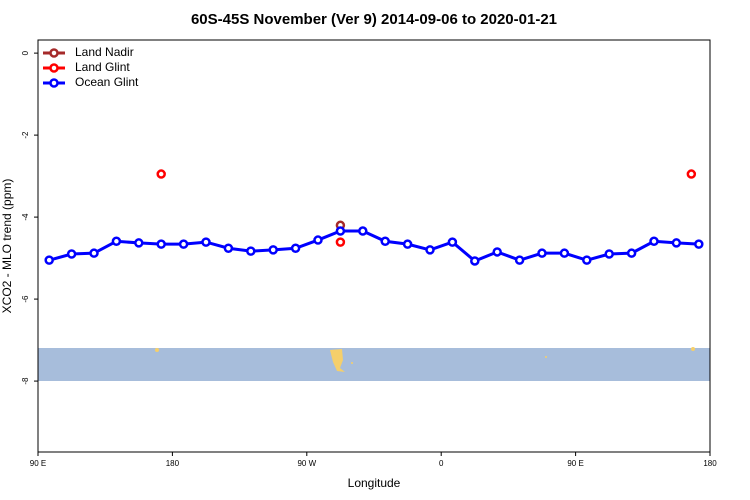 The image size is (750, 500). I want to click on y-tick-label: -8, so click(25, 381).